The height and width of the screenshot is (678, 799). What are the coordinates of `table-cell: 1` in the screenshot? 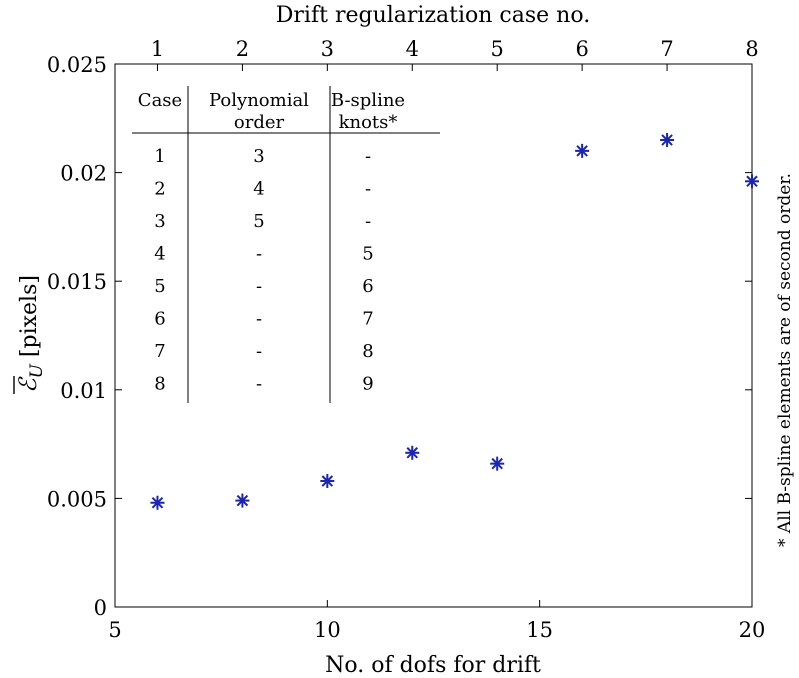 It's located at (159, 156).